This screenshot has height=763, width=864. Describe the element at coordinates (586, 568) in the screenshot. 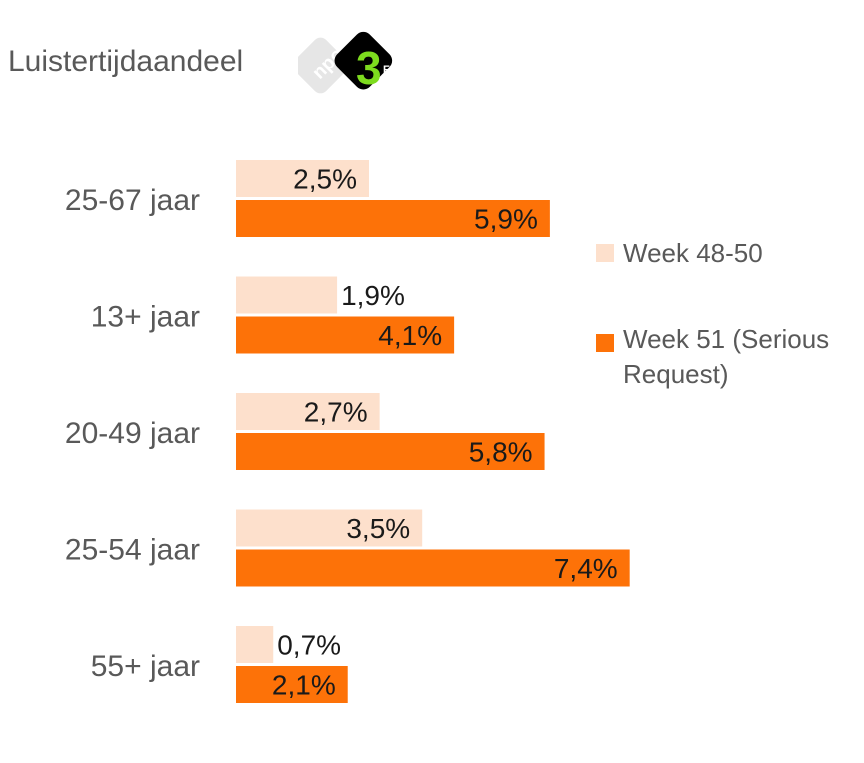

I see `data-label: 7,4%` at that location.